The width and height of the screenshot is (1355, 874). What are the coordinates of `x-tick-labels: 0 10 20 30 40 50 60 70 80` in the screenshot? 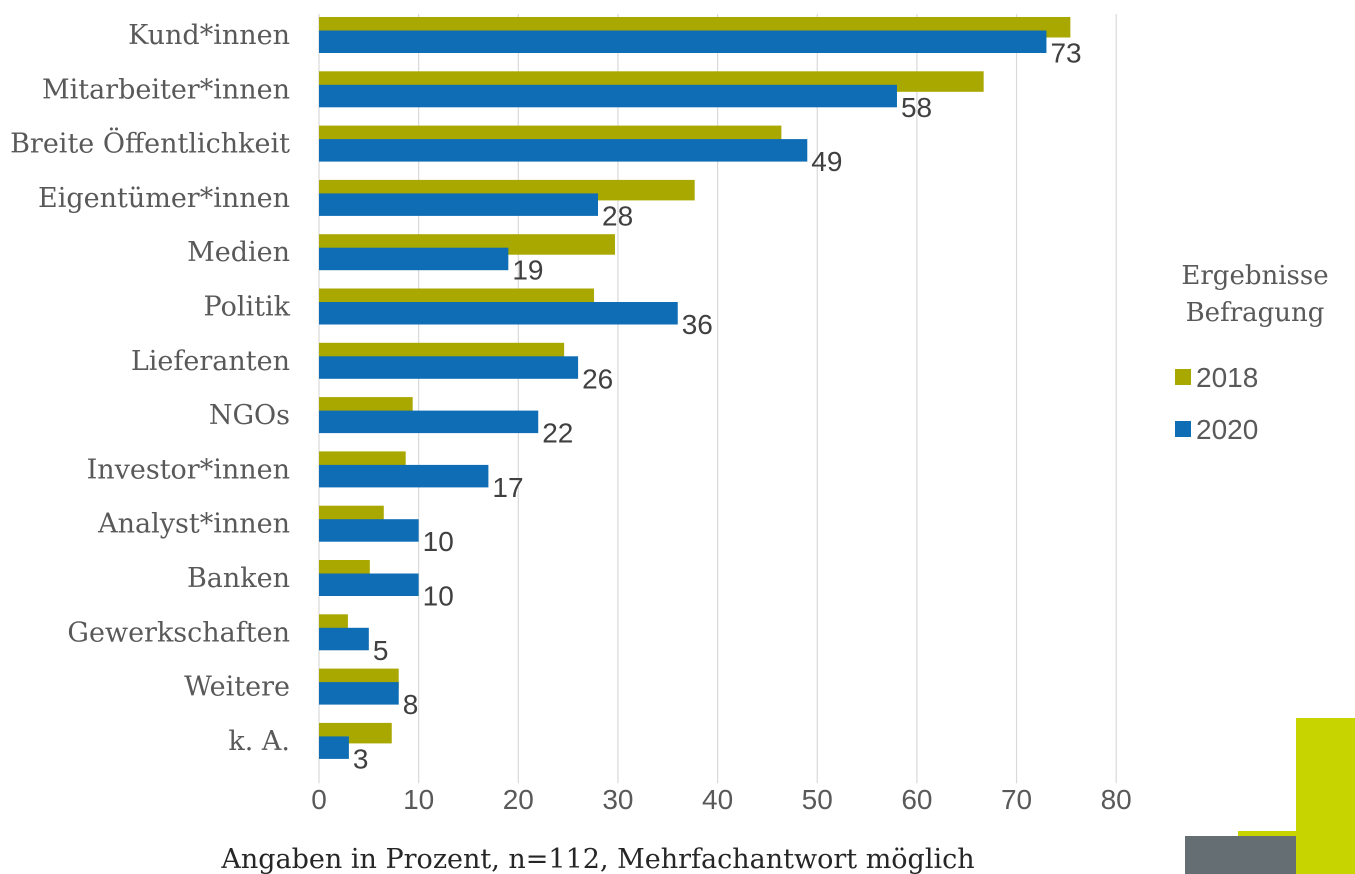 It's located at (721, 799).